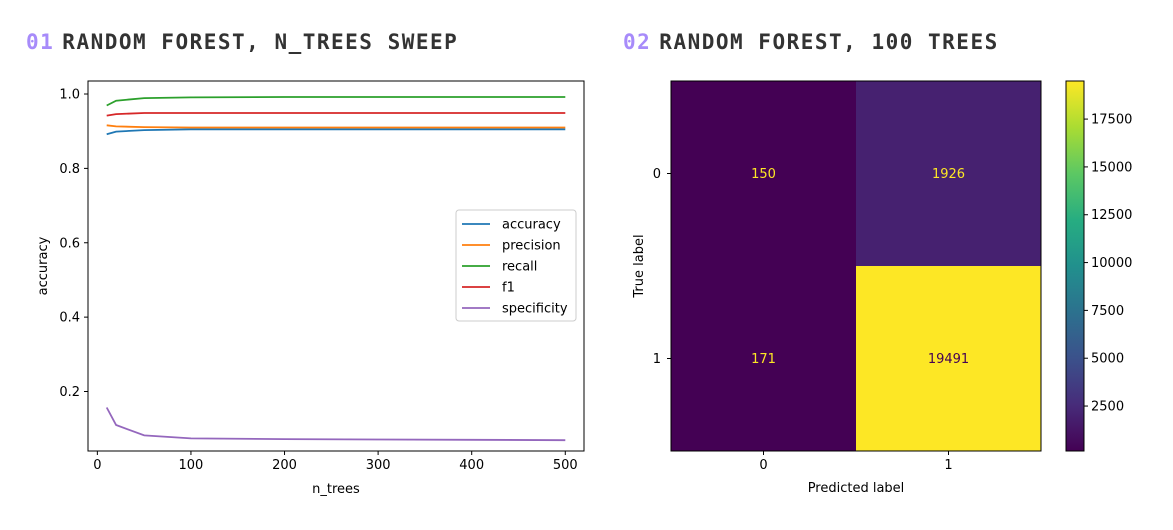 The width and height of the screenshot is (1173, 530). Describe the element at coordinates (336, 126) in the screenshot. I see `series-line-precision` at that location.